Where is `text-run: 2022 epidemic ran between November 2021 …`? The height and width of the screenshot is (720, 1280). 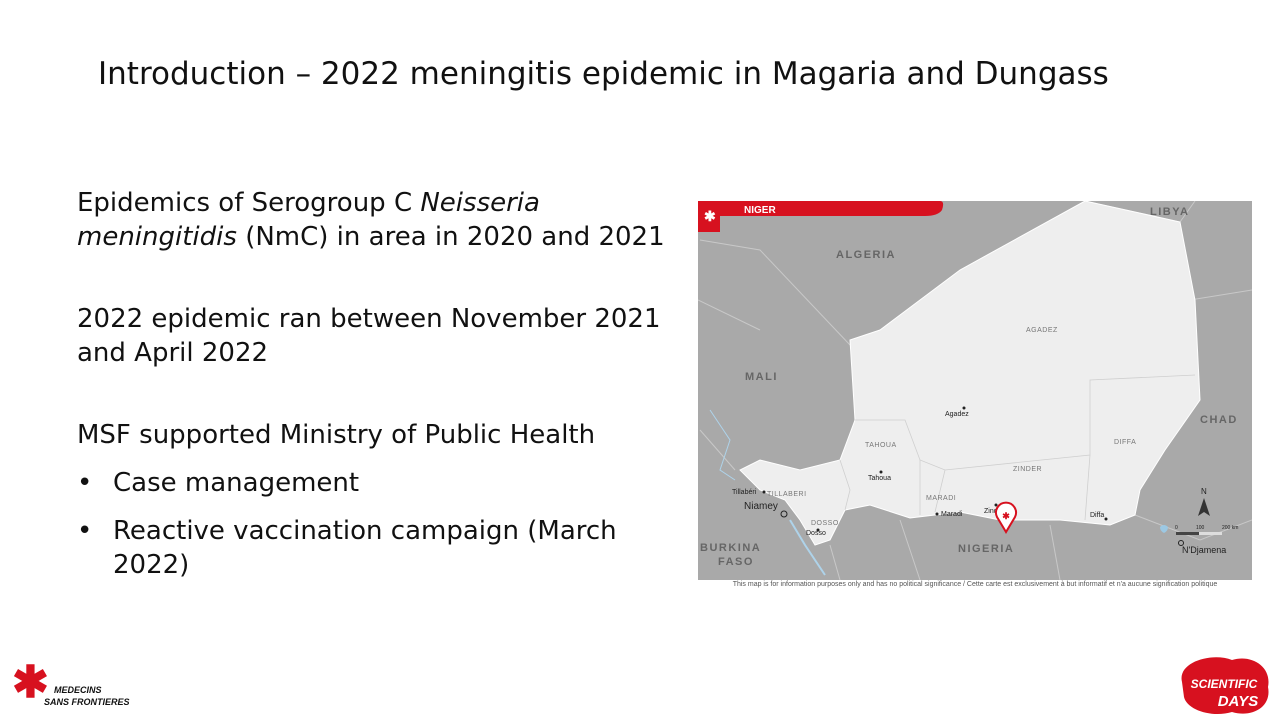 text-run: 2022 epidemic ran between November 2021 … is located at coordinates (369, 336).